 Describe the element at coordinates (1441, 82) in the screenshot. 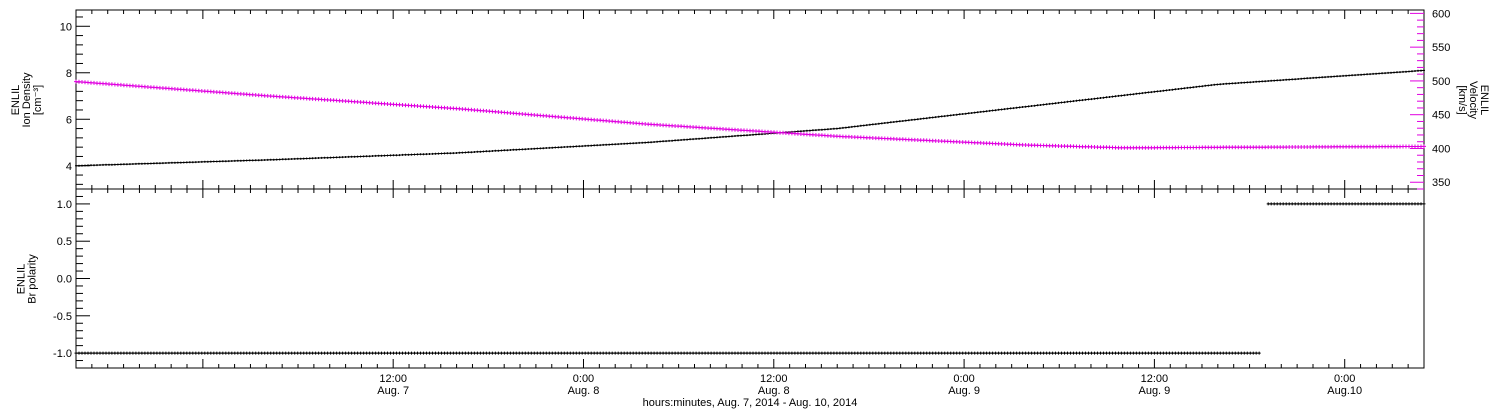

I see `velocity-axis-tick-label: 500` at that location.